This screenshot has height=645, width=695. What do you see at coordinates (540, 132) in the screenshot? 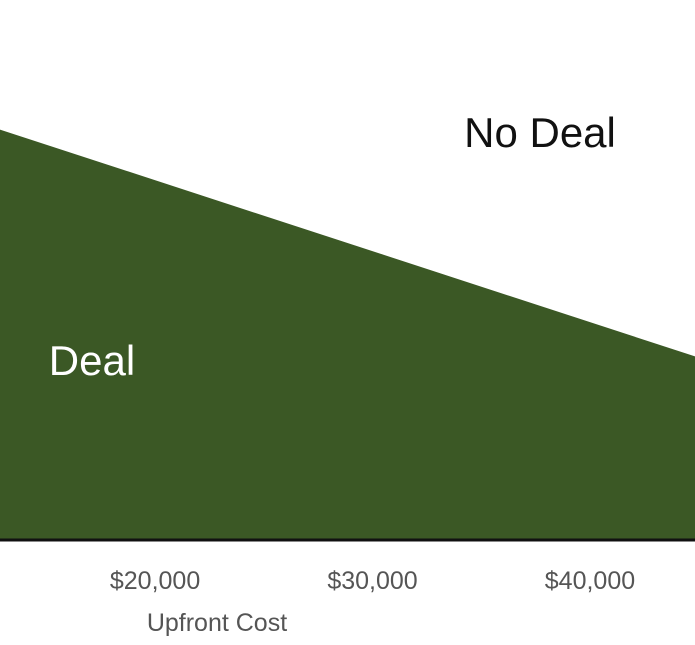
I see `region-label-no-deal: No Deal` at bounding box center [540, 132].